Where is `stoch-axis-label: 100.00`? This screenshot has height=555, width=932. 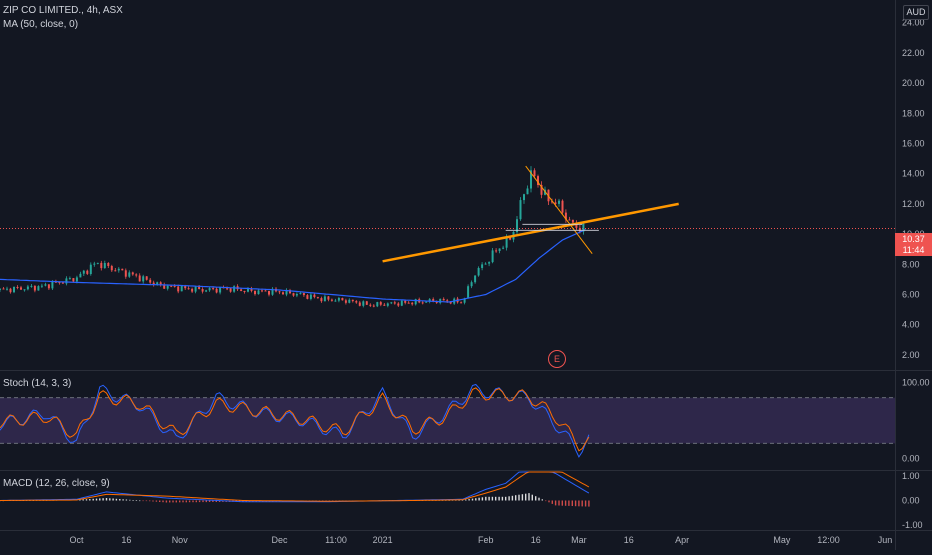
stoch-axis-label: 100.00 is located at coordinates (916, 382).